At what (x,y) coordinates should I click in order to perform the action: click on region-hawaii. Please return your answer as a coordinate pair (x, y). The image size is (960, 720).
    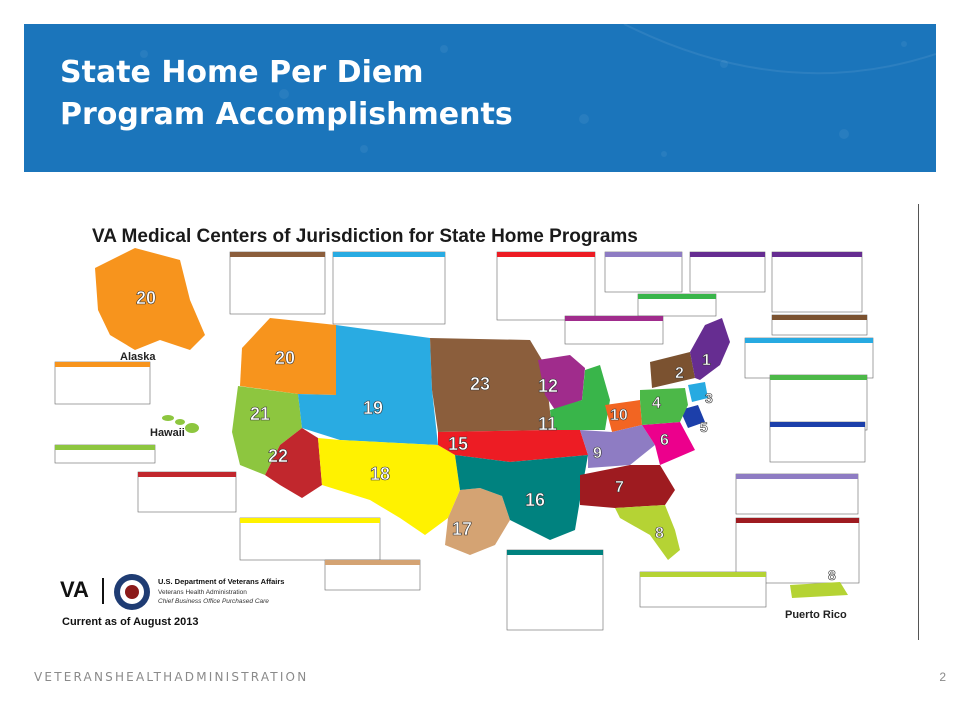
    Looking at the image, I should click on (180, 424).